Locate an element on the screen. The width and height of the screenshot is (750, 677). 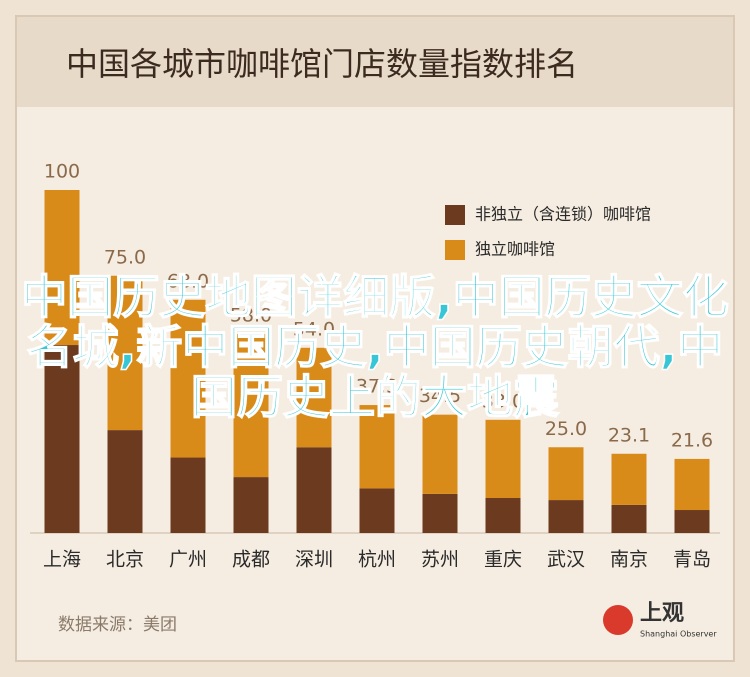
x-tick-label: 北京 is located at coordinates (125, 560).